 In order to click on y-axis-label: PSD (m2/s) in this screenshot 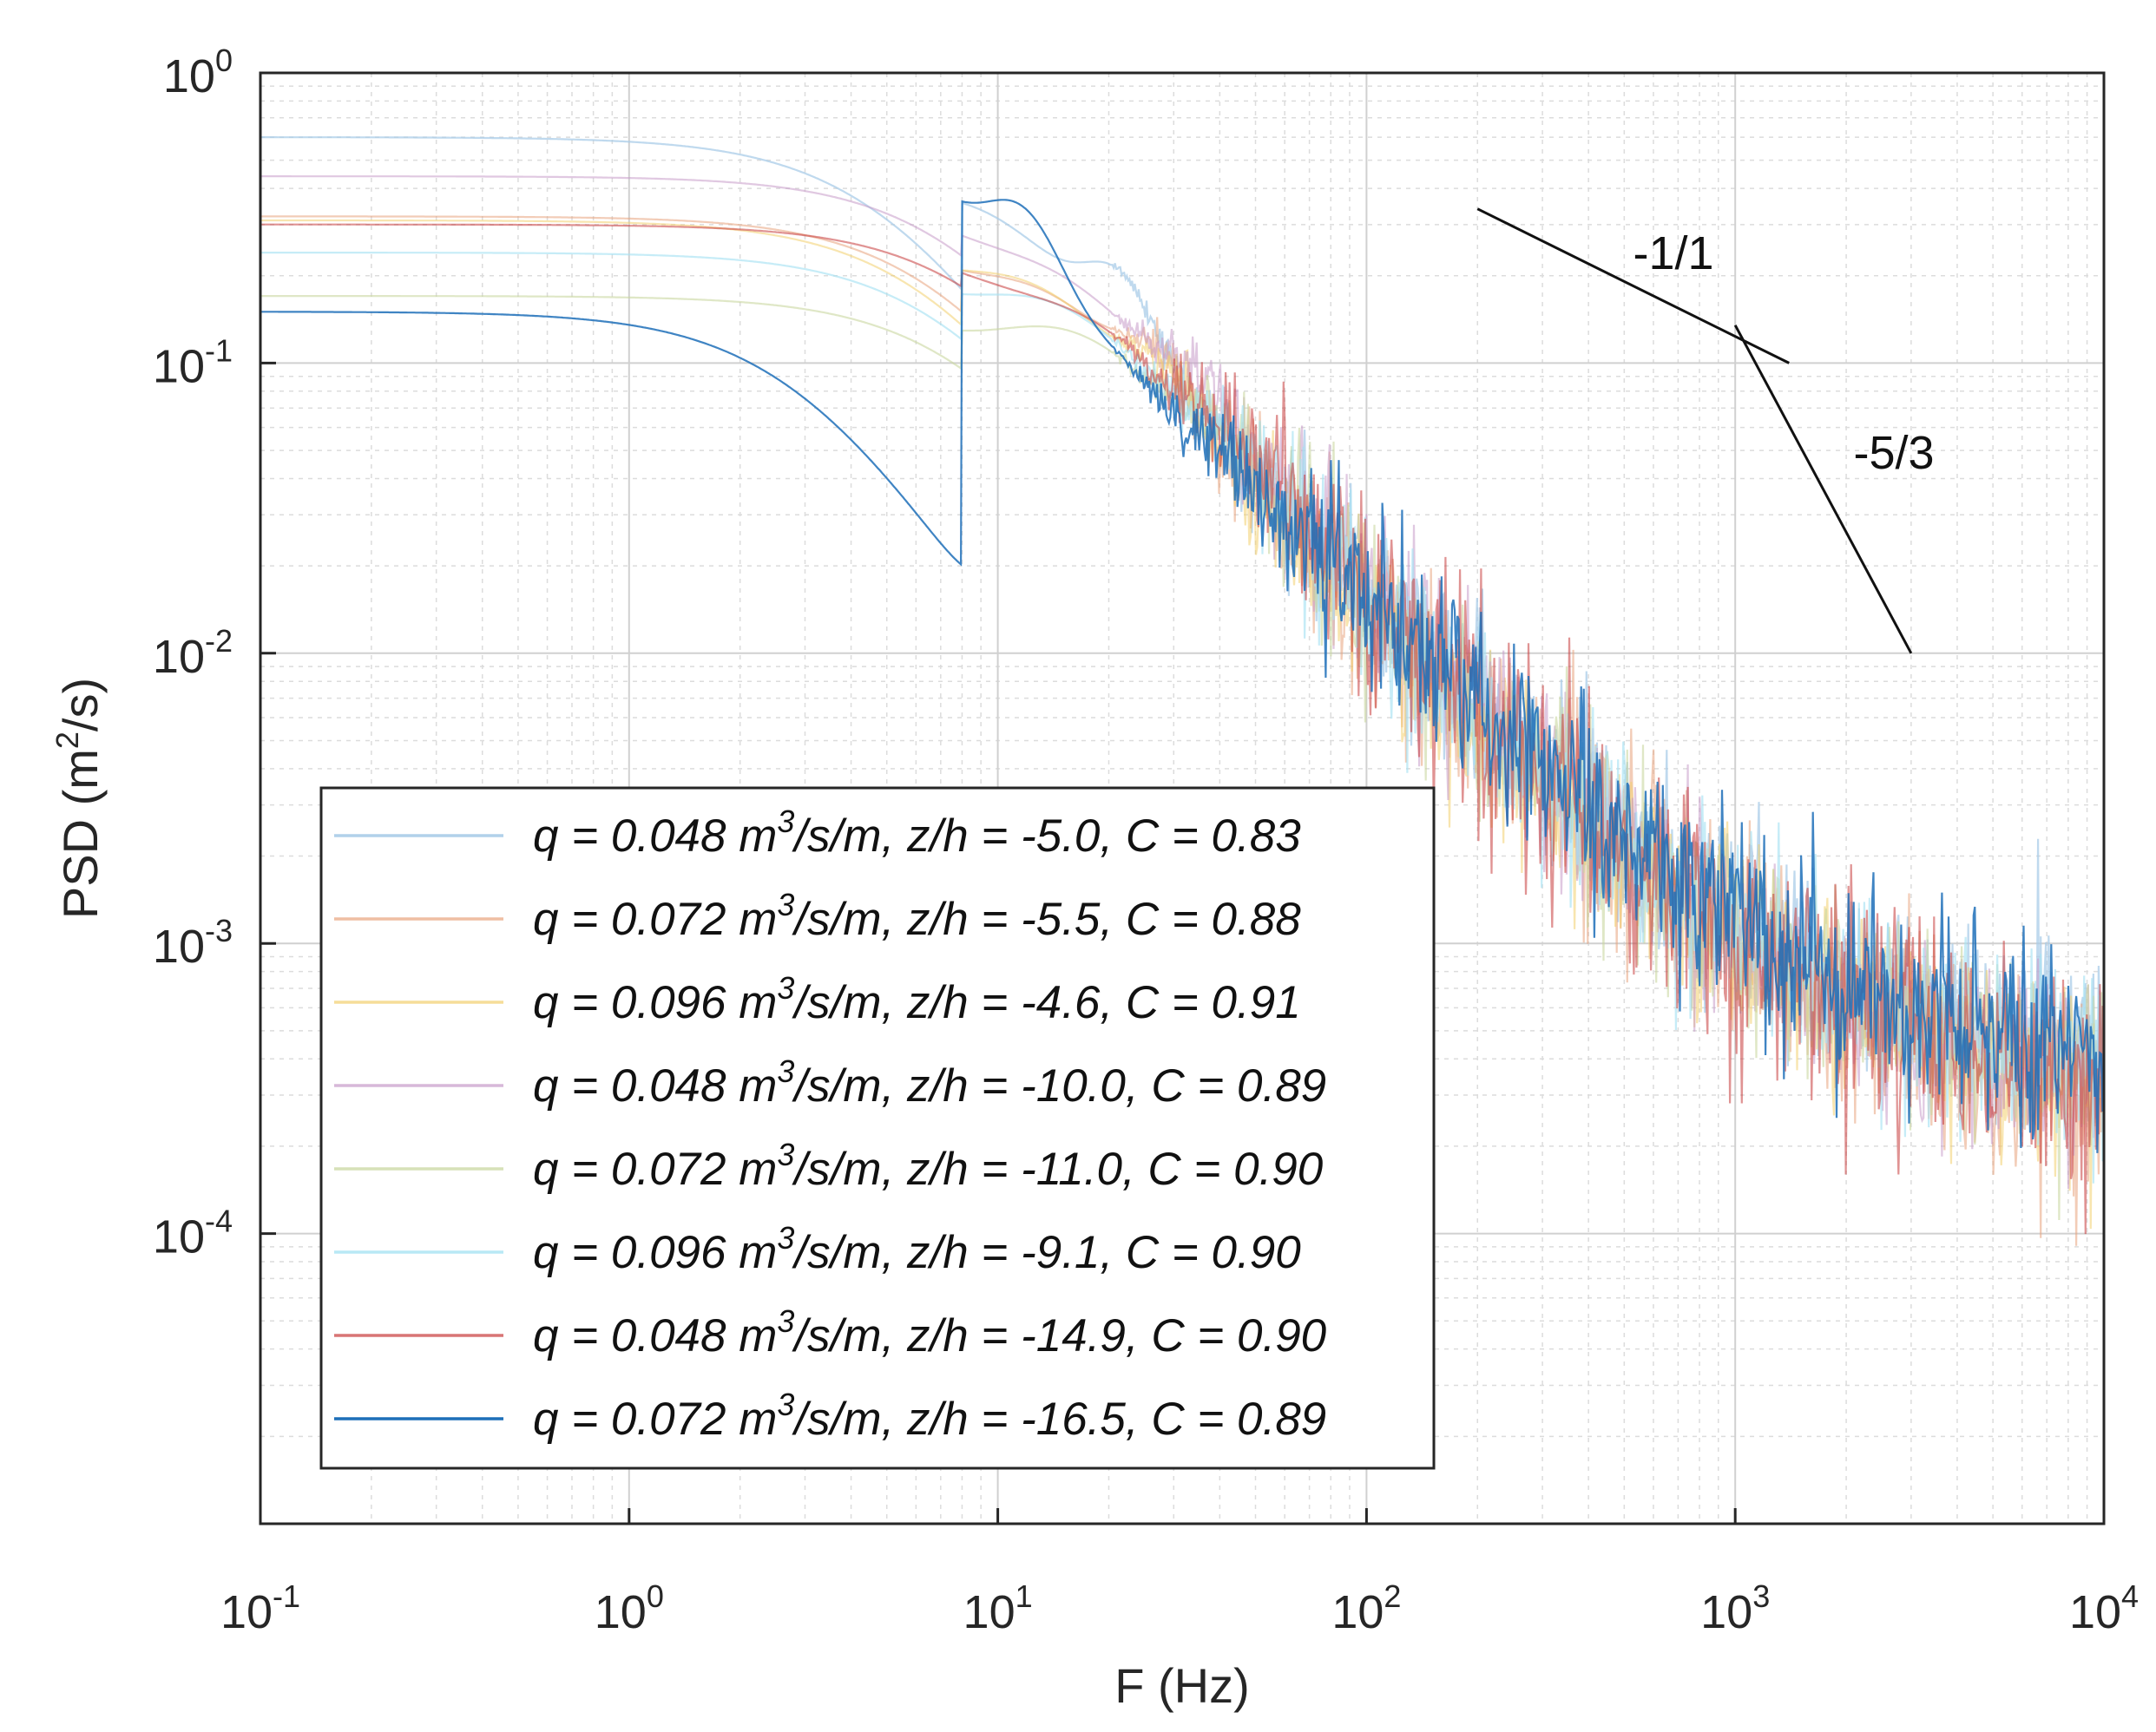, I will do `click(78, 798)`.